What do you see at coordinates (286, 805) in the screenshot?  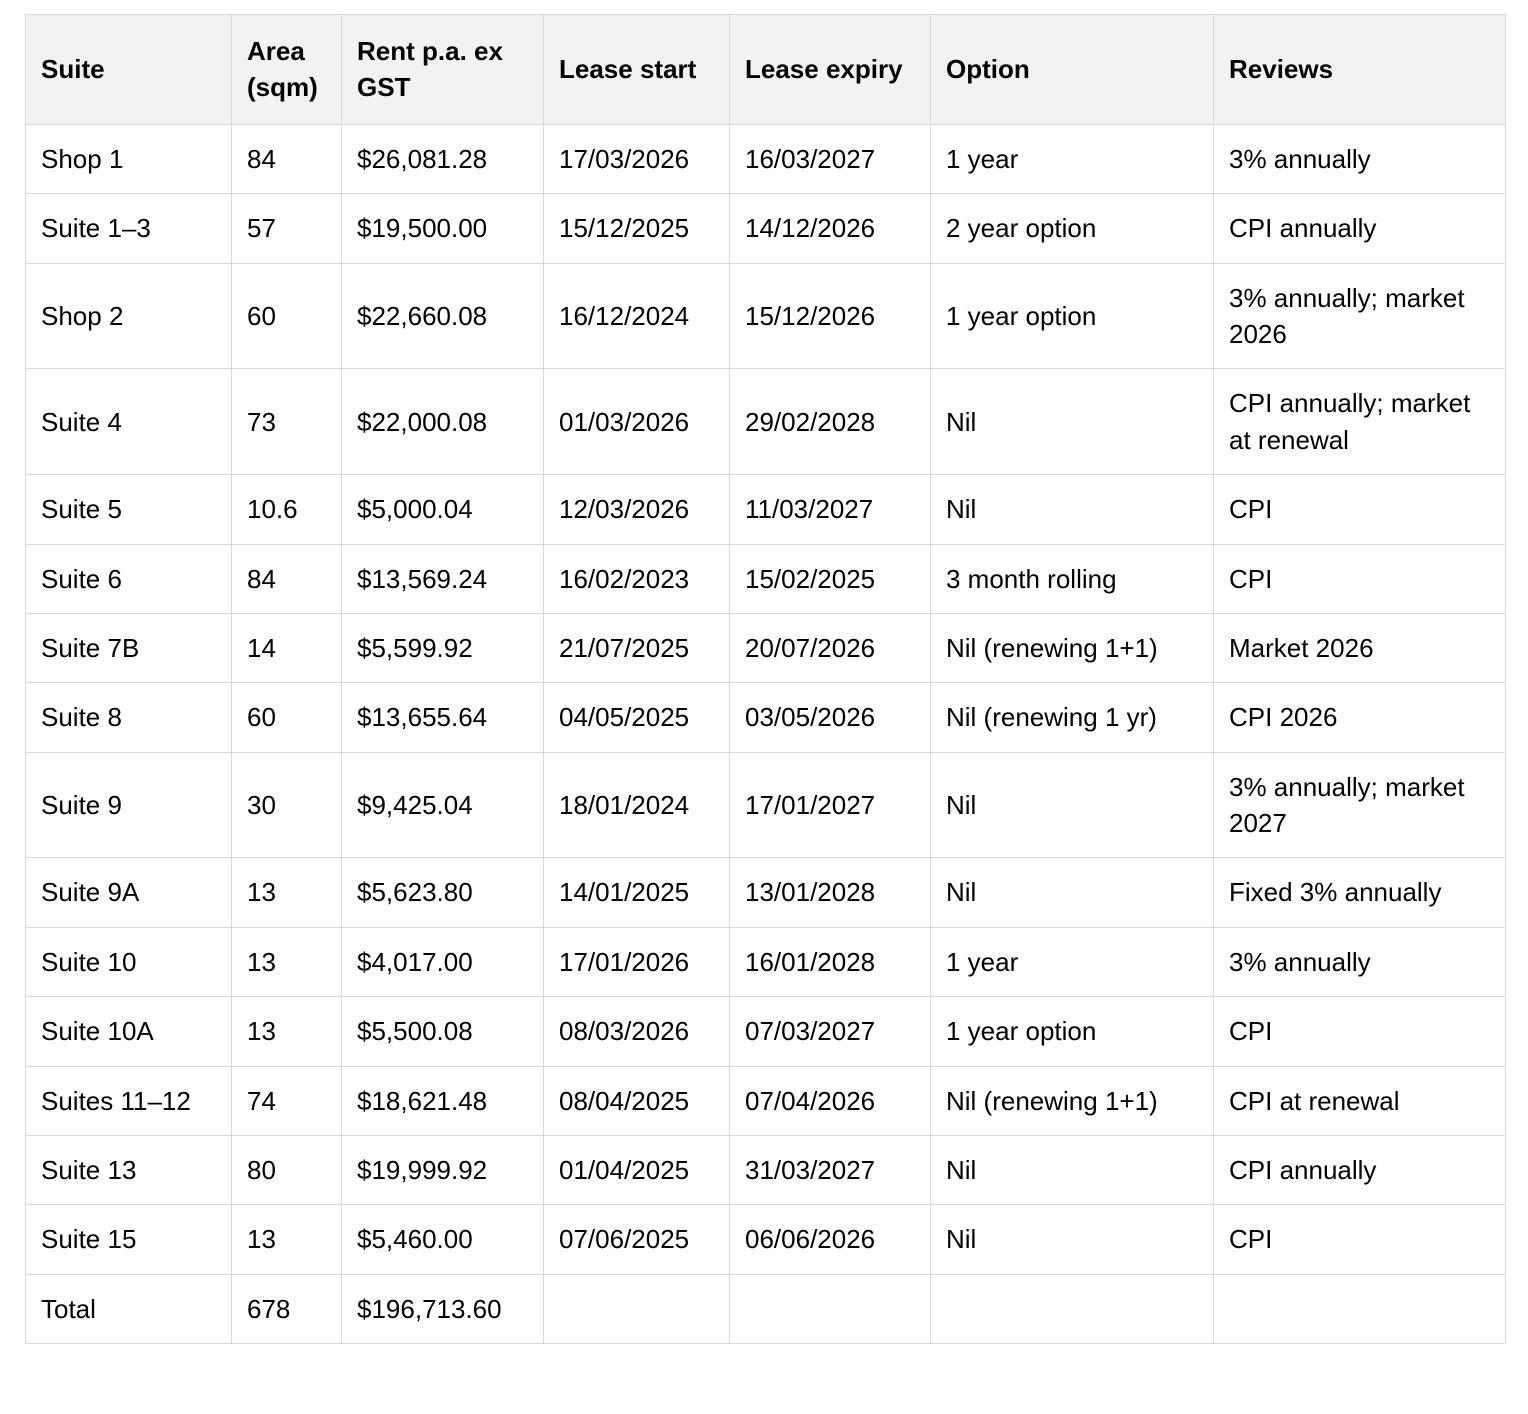 I see `cell-area: 30` at bounding box center [286, 805].